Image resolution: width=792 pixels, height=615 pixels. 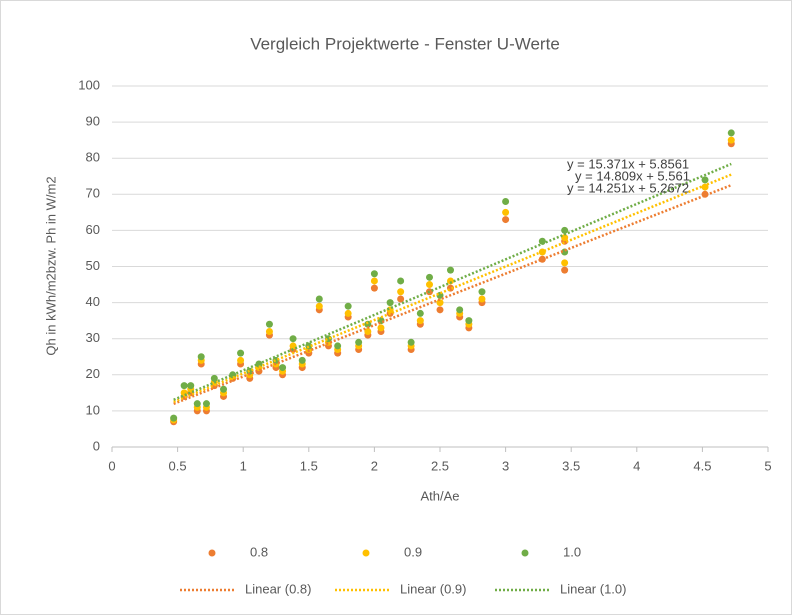 What do you see at coordinates (405, 43) in the screenshot?
I see `chart-title: Vergleich Projektwerte - Fenster U-Werte` at bounding box center [405, 43].